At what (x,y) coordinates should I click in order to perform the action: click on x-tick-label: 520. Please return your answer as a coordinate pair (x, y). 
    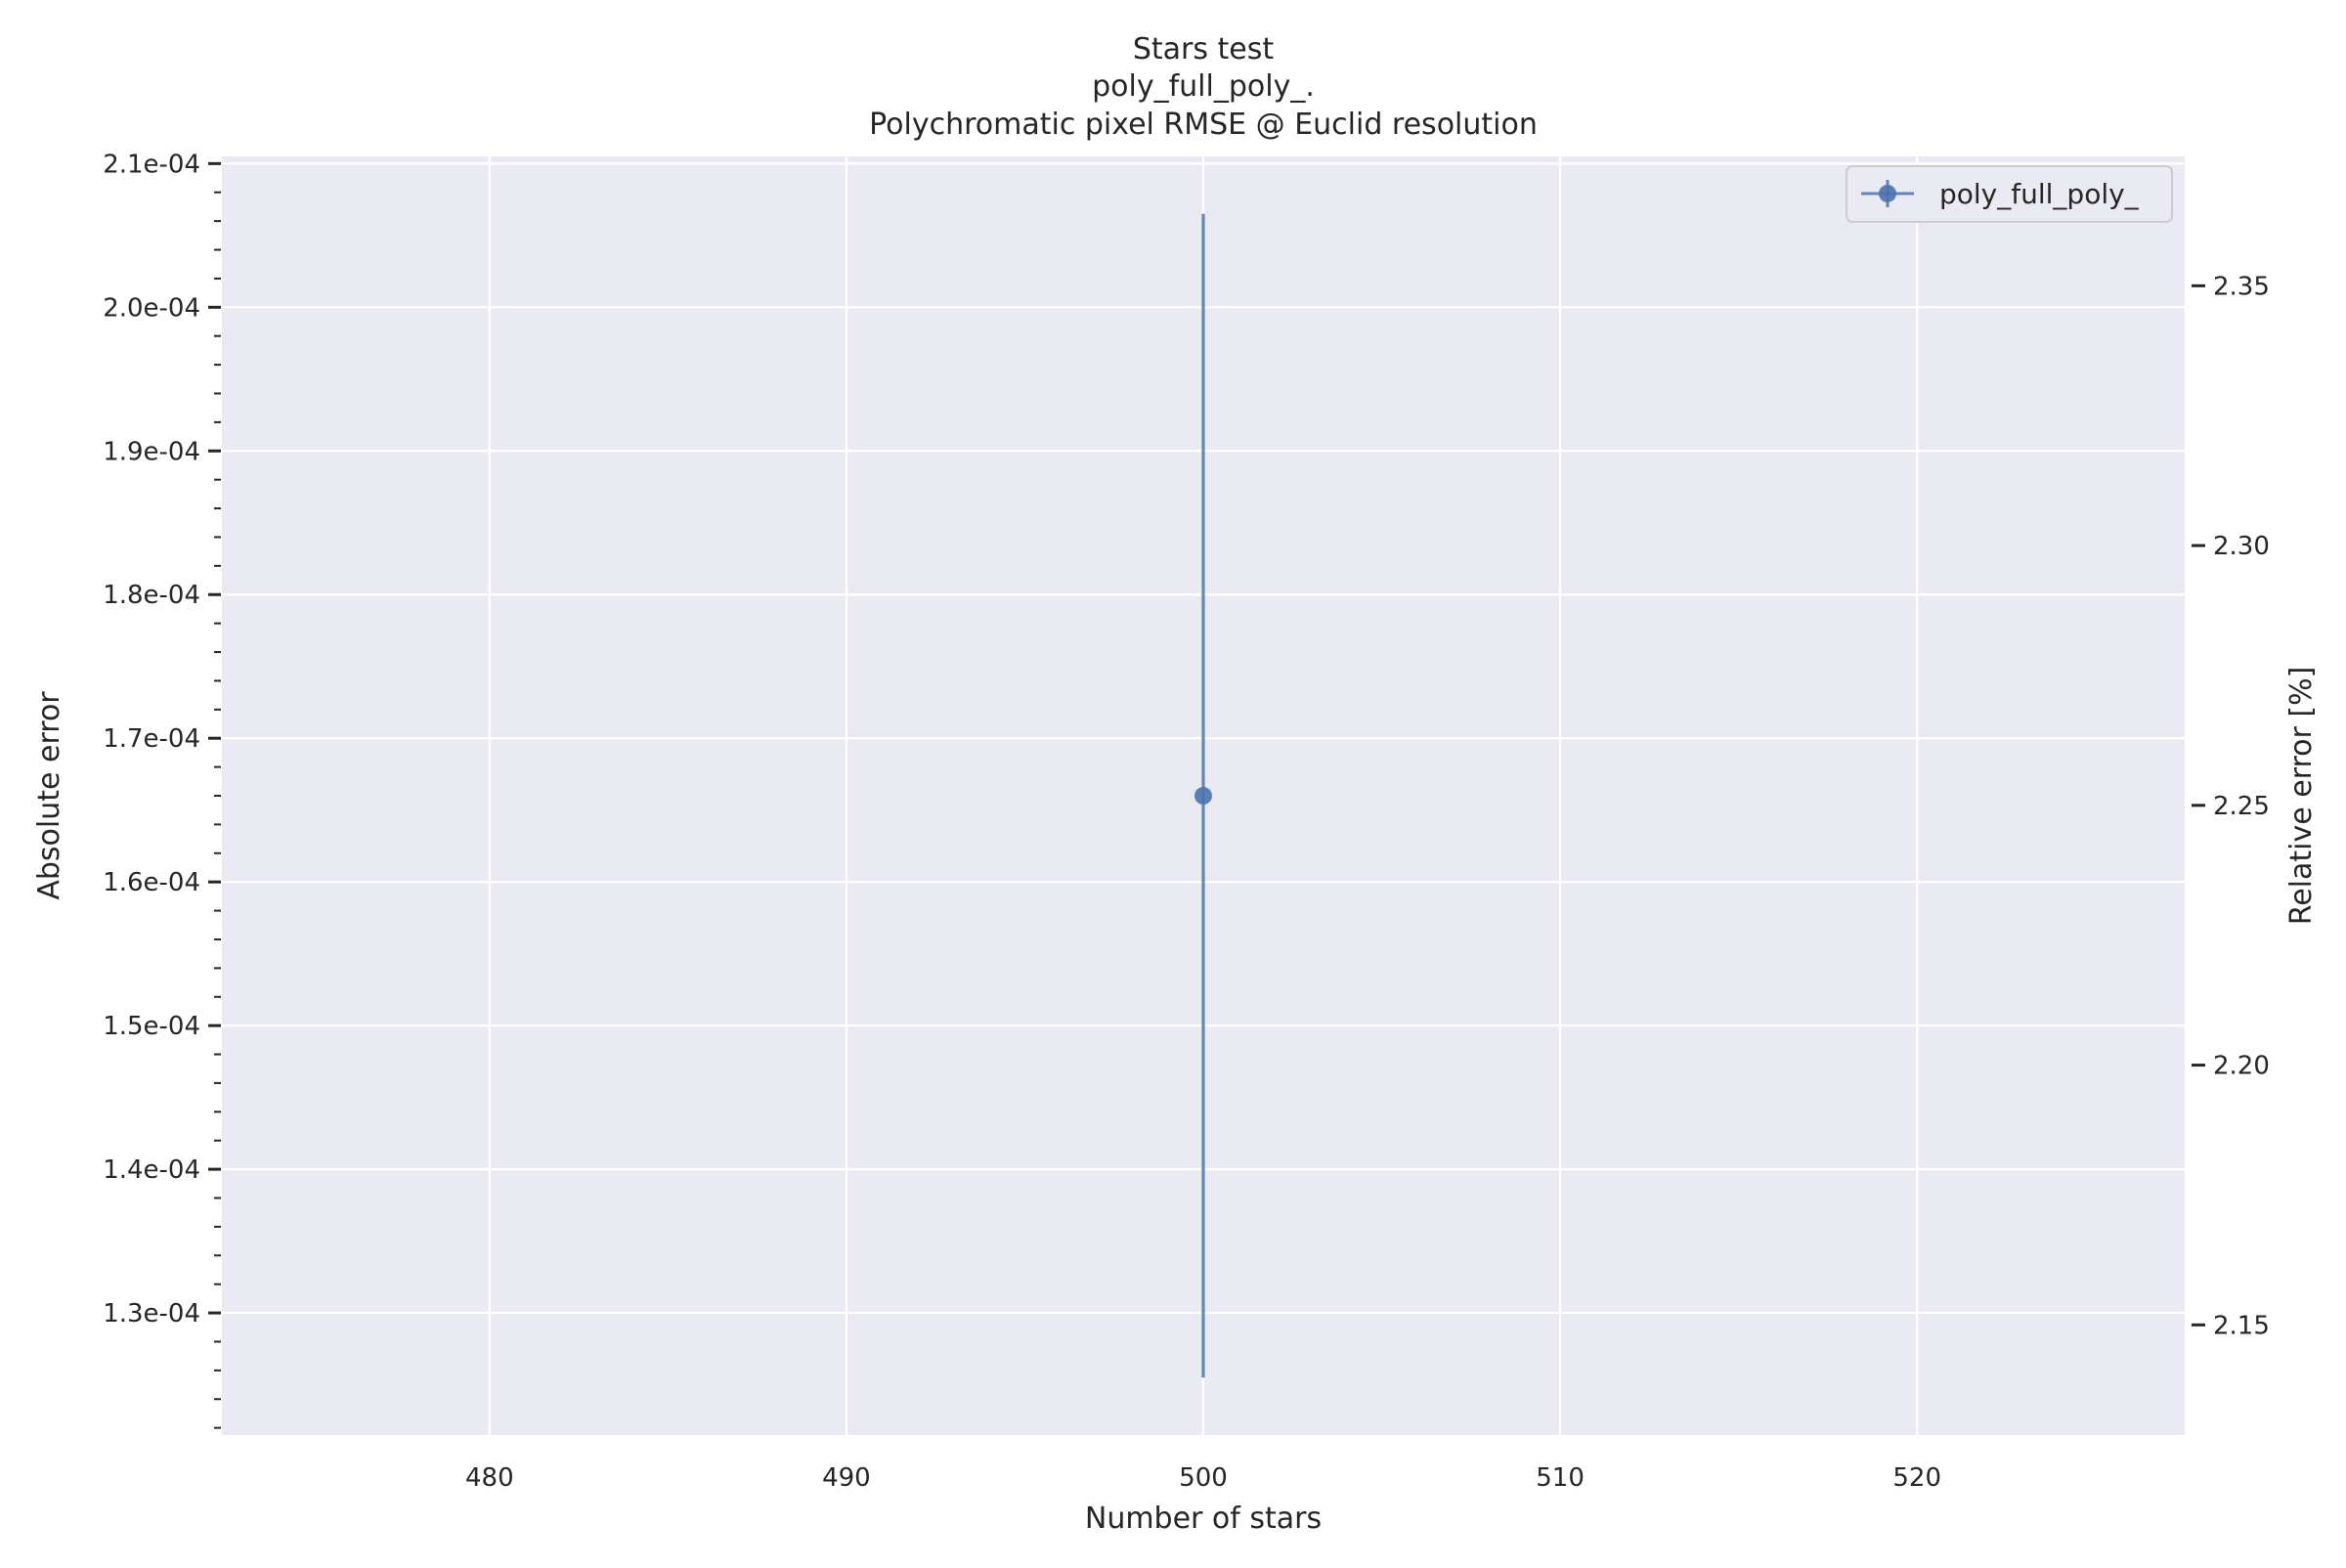
    Looking at the image, I should click on (1917, 1478).